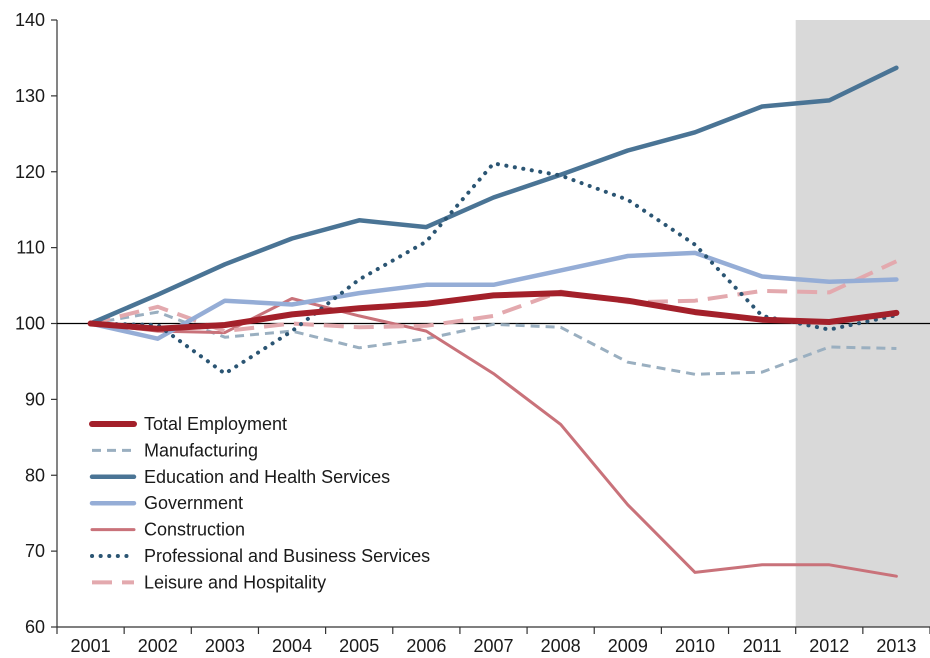 The height and width of the screenshot is (658, 930). What do you see at coordinates (30, 324) in the screenshot?
I see `y-tick-label: 100` at bounding box center [30, 324].